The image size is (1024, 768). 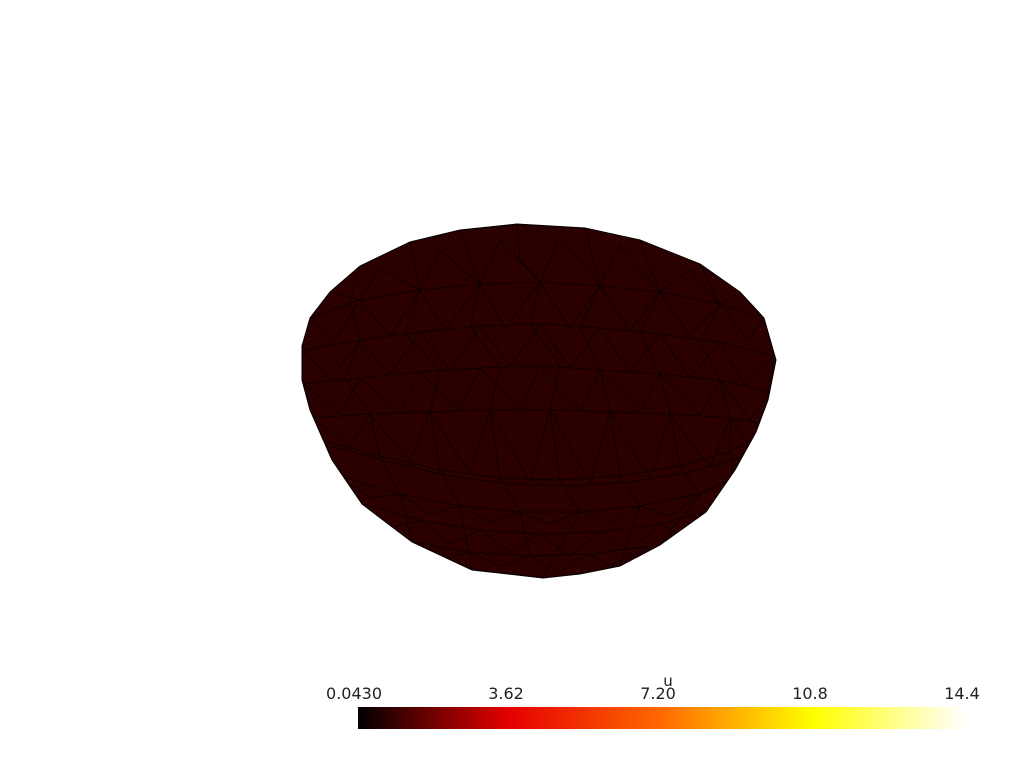 What do you see at coordinates (668, 681) in the screenshot?
I see `scalar-bar-title: u` at bounding box center [668, 681].